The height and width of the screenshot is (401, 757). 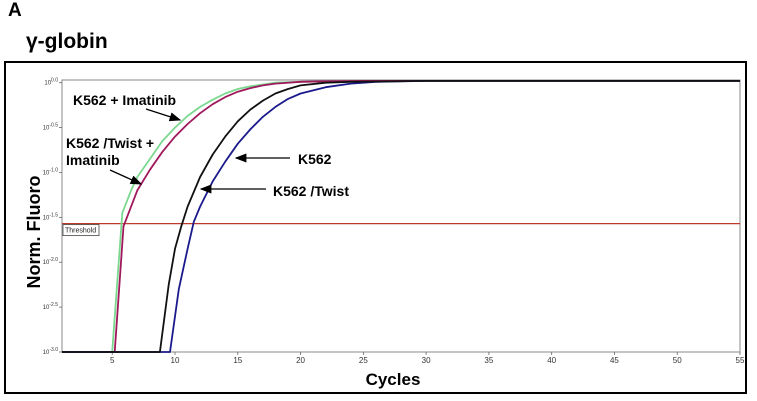 I want to click on x-tick-label: 25, so click(x=363, y=360).